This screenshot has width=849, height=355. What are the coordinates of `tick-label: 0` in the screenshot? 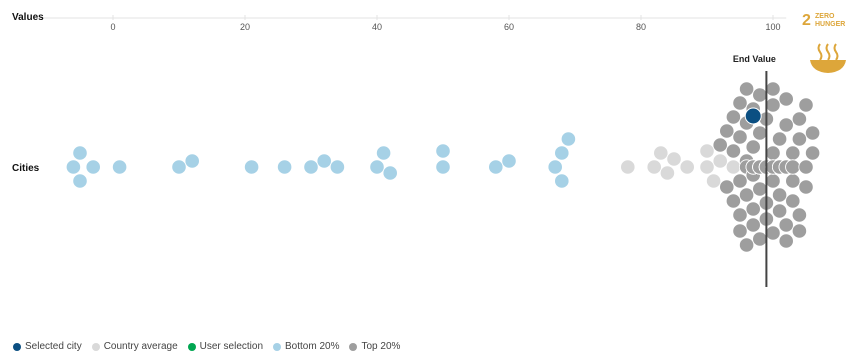 It's located at (112, 27).